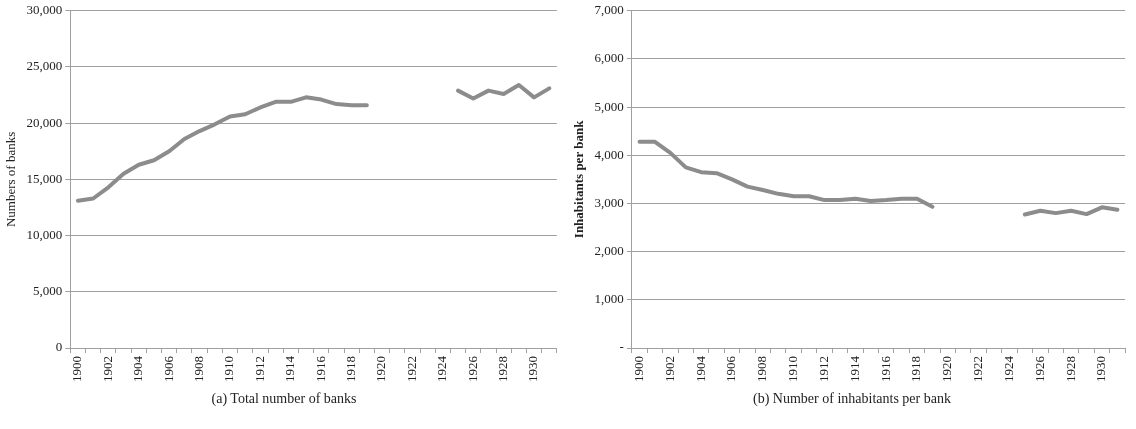 The image size is (1136, 429). I want to click on y-tick-label: 25,000, so click(44, 66).